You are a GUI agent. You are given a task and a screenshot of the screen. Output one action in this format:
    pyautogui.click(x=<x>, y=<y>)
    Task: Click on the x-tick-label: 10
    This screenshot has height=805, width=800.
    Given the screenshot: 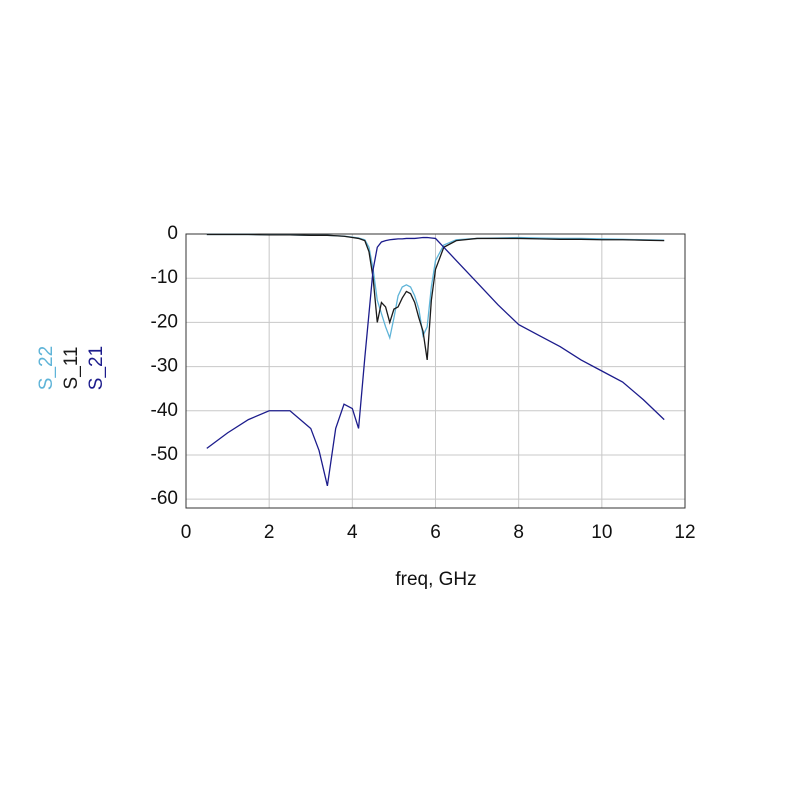 What is the action you would take?
    pyautogui.click(x=601, y=532)
    